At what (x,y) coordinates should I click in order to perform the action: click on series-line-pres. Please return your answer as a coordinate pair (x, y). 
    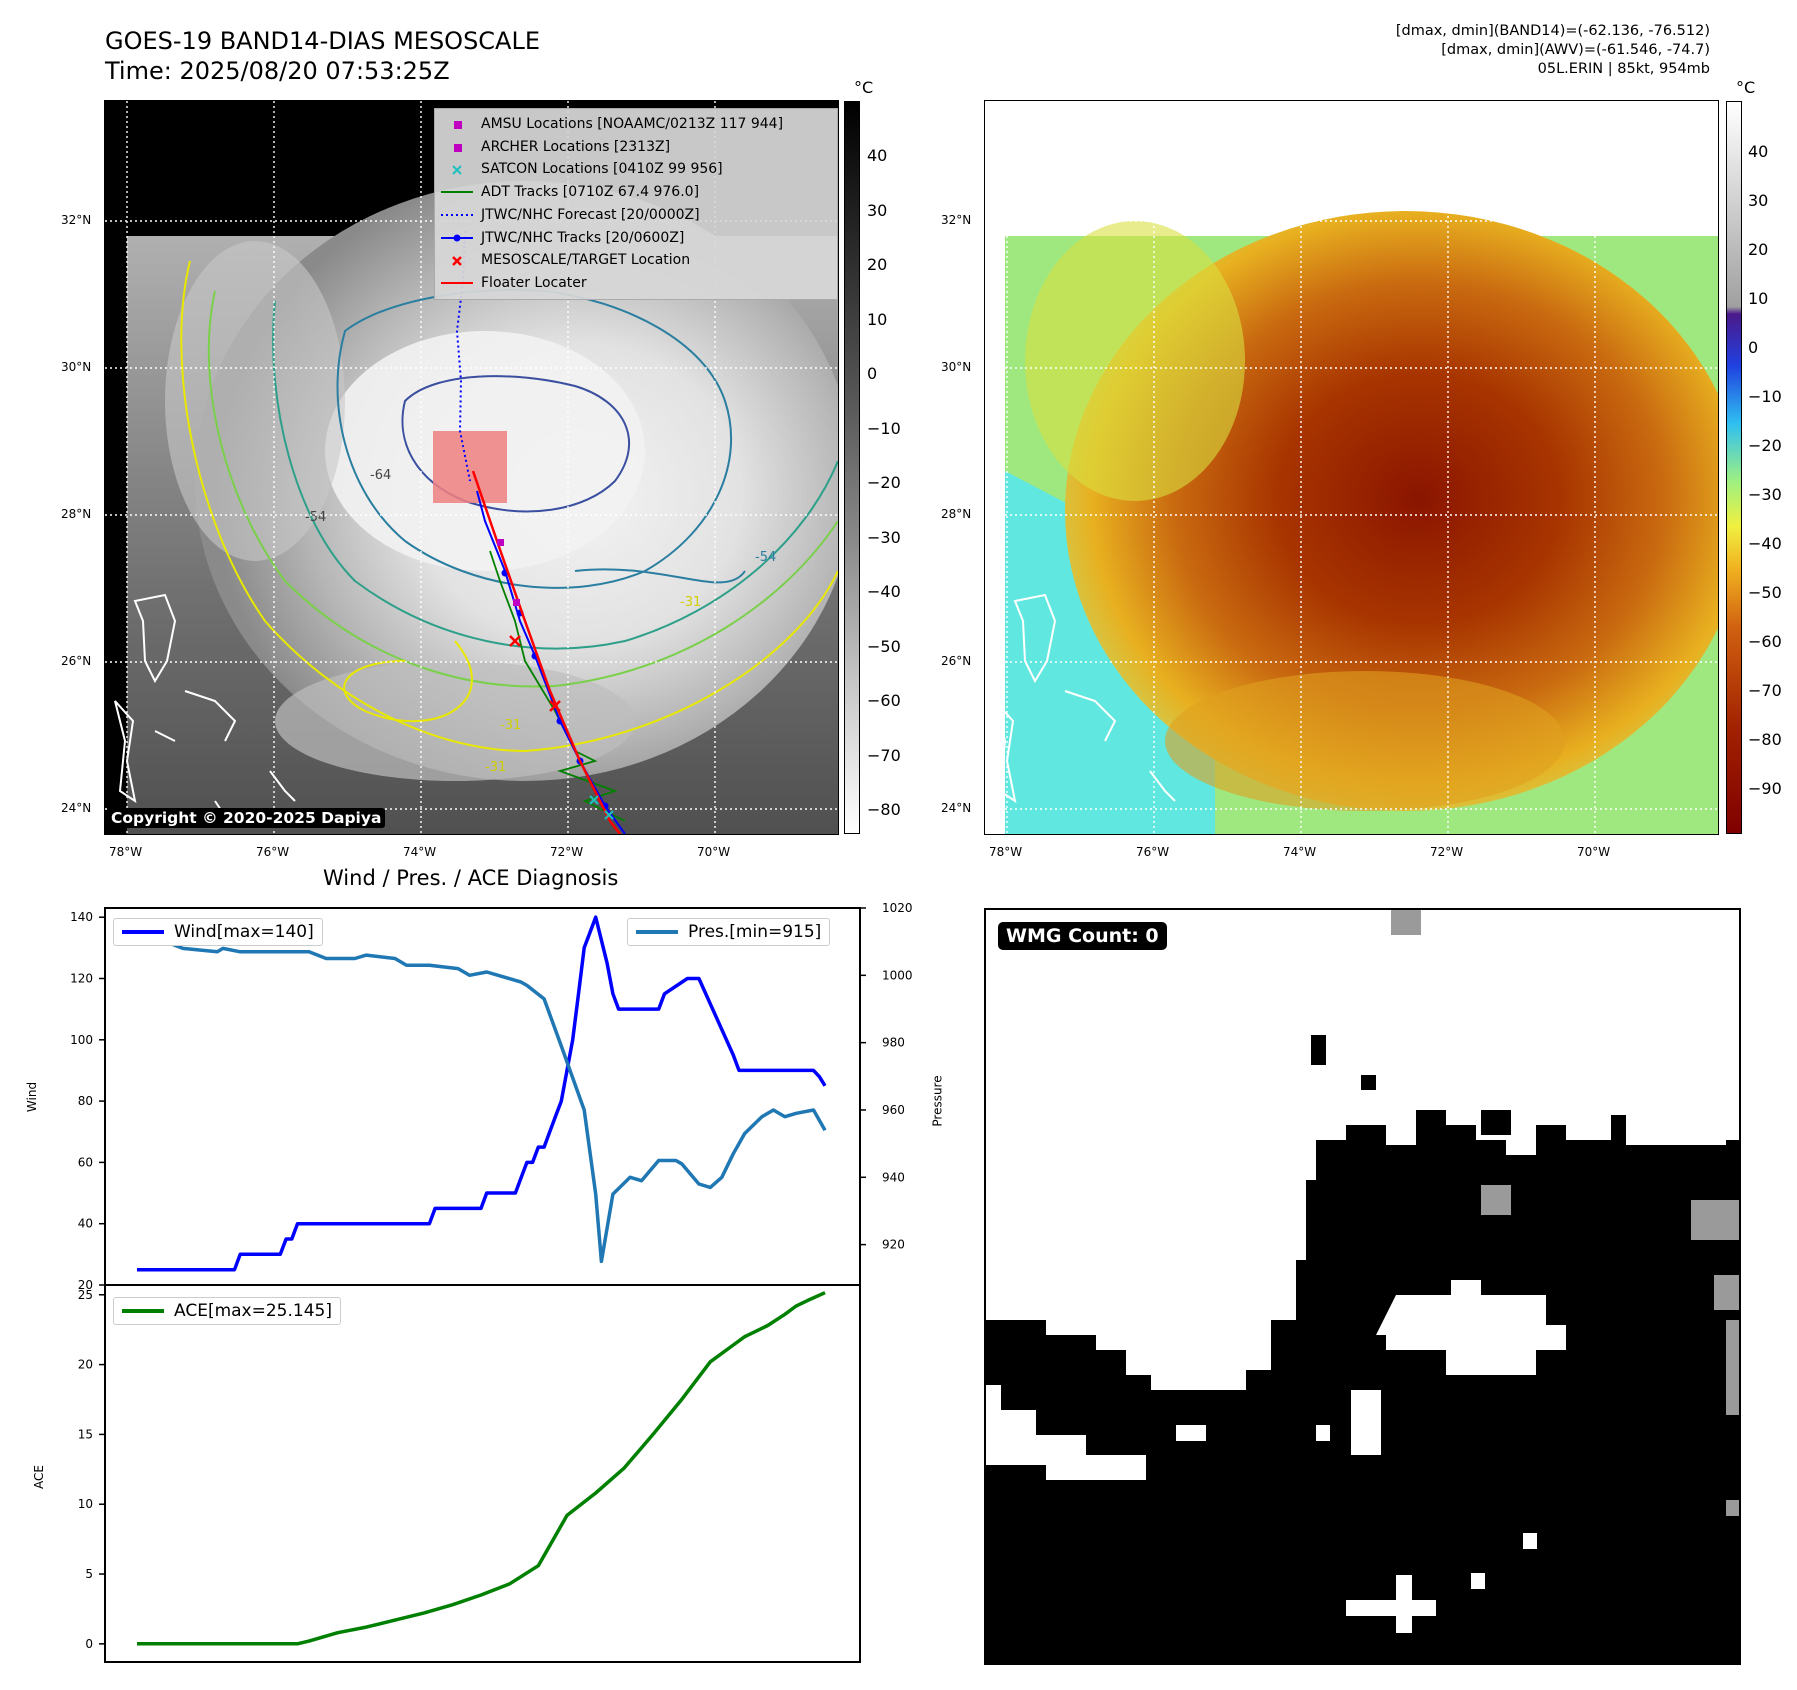
    Looking at the image, I should click on (482, 1093).